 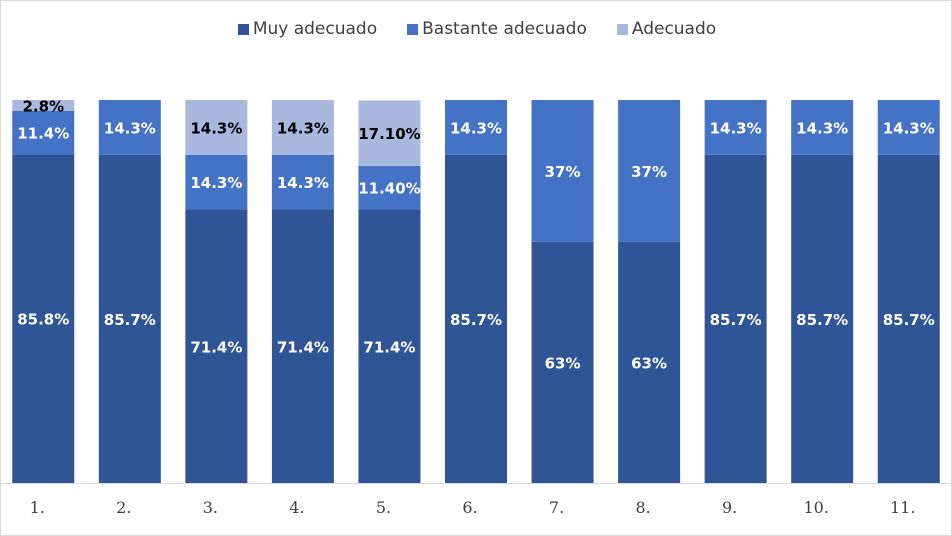 What do you see at coordinates (556, 507) in the screenshot?
I see `category-label-7: 7.` at bounding box center [556, 507].